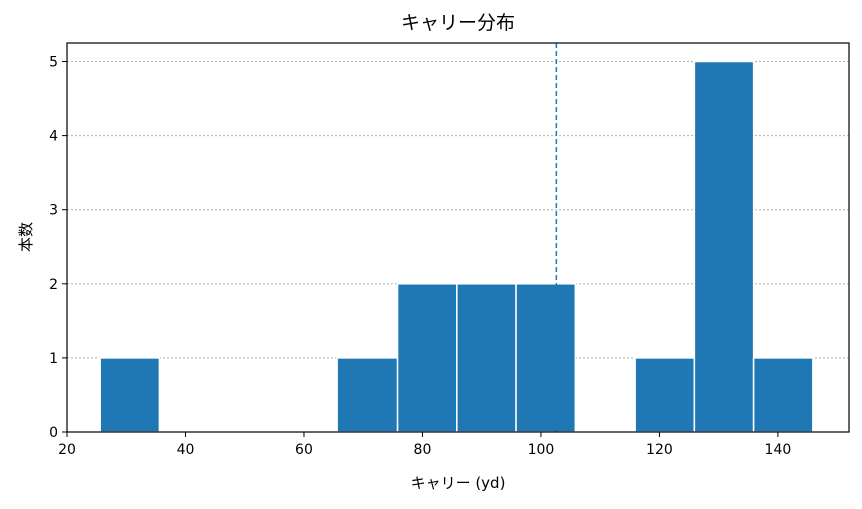  Describe the element at coordinates (67, 450) in the screenshot. I see `x-tick-label: 20` at that location.